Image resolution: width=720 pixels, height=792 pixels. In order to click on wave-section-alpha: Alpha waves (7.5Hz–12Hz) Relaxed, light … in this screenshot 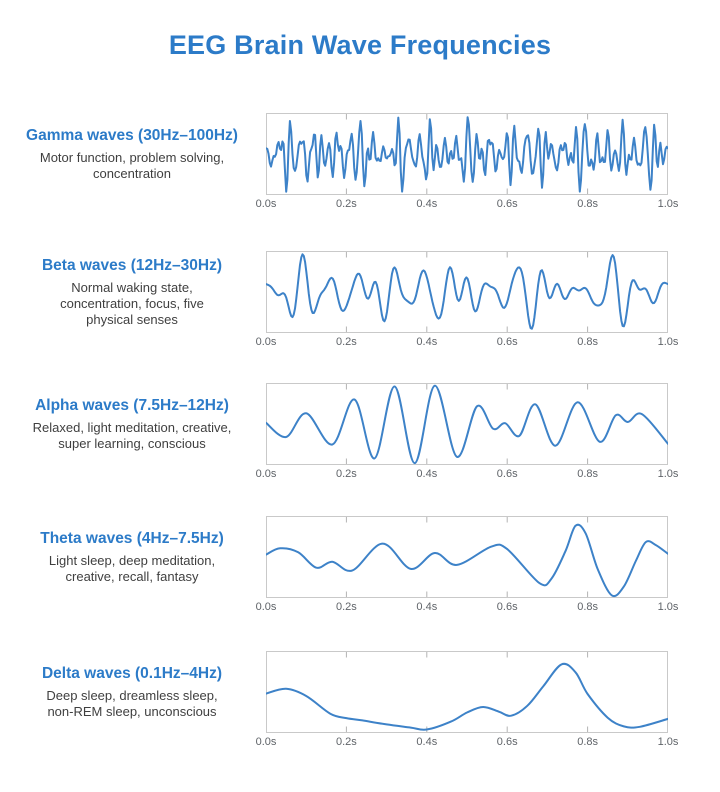, I will do `click(360, 433)`.